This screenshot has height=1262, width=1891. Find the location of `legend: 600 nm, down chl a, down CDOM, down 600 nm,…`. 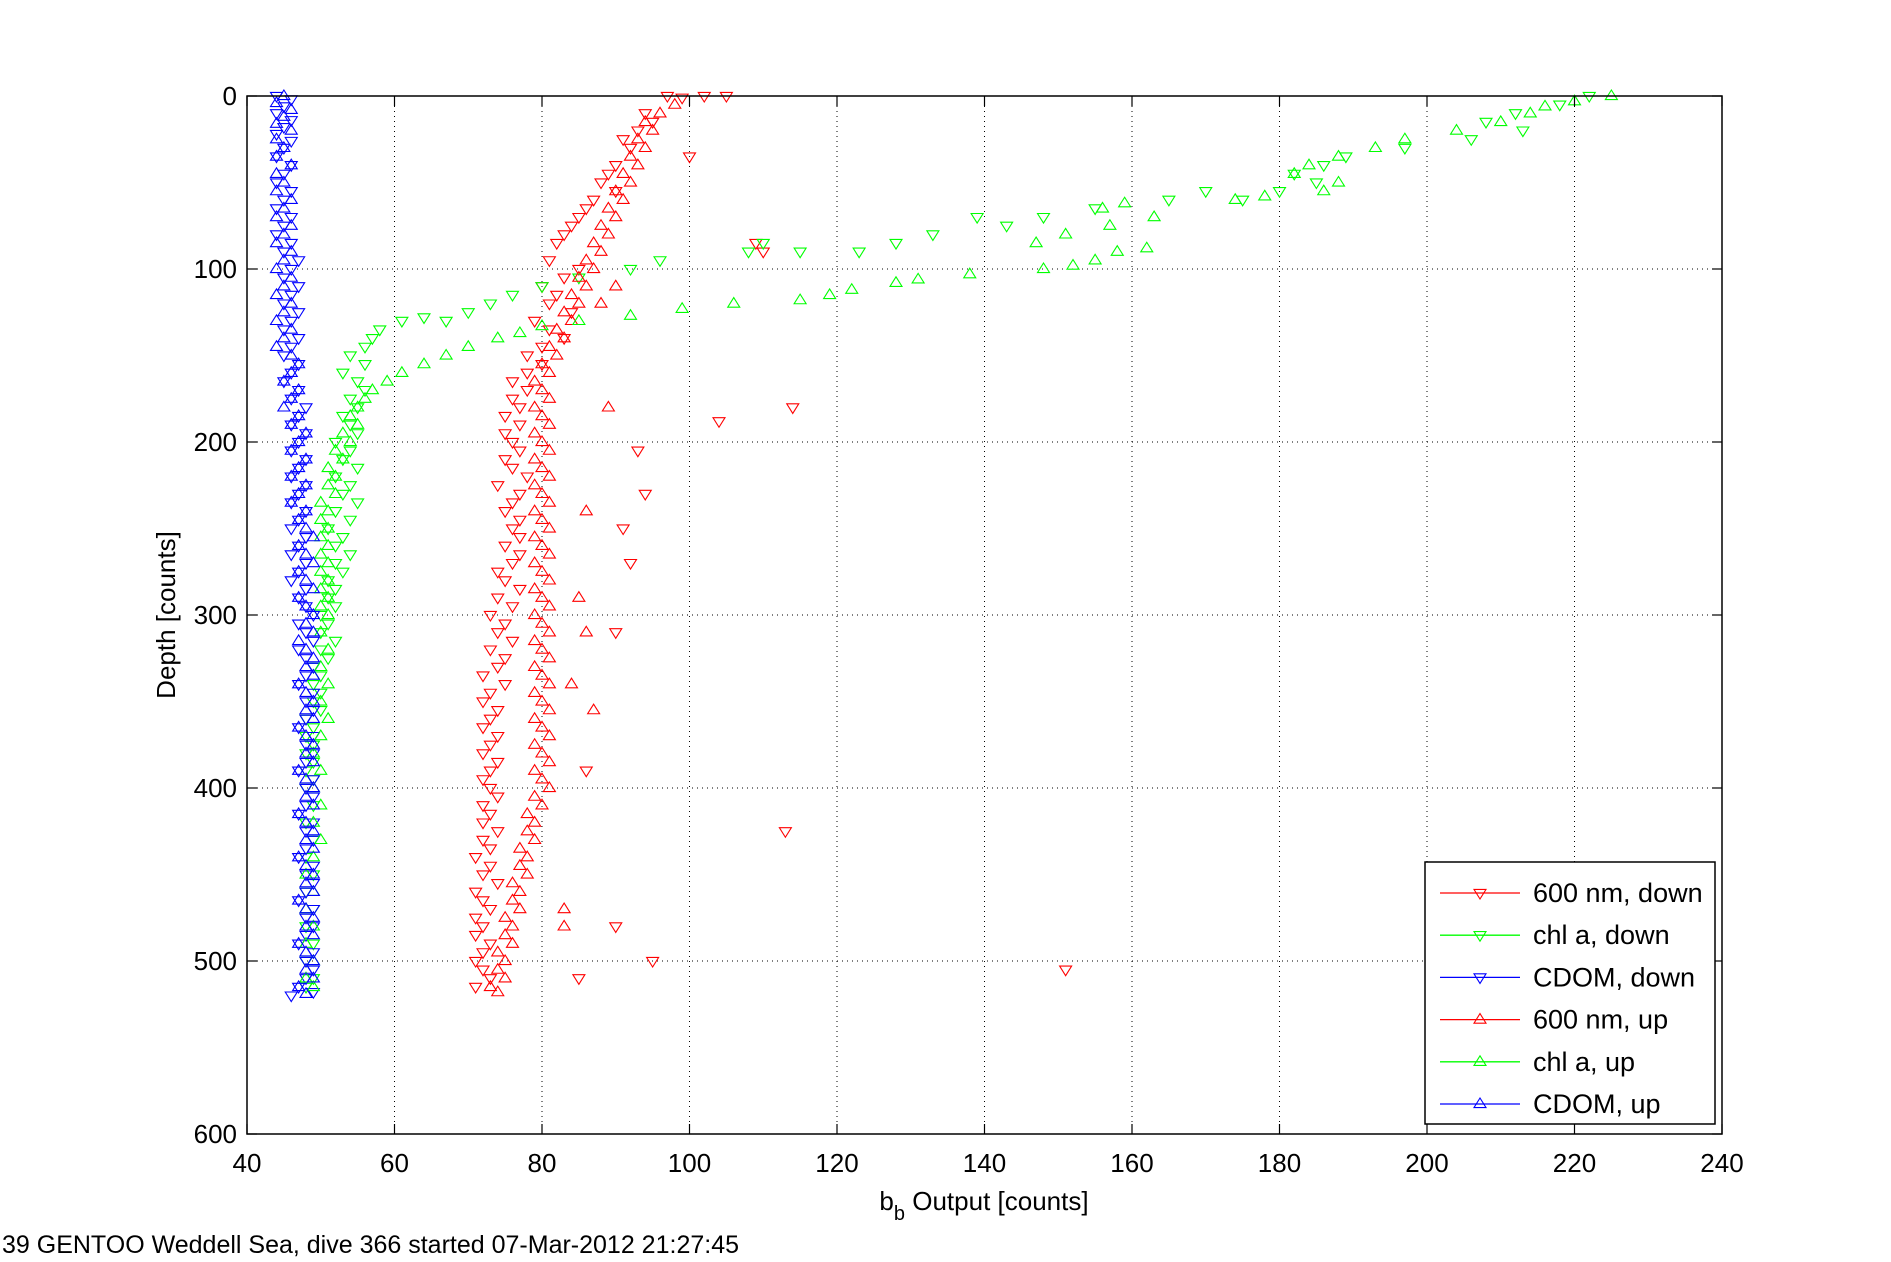

legend: 600 nm, down chl a, down CDOM, down 600 nm,… is located at coordinates (1570, 993).